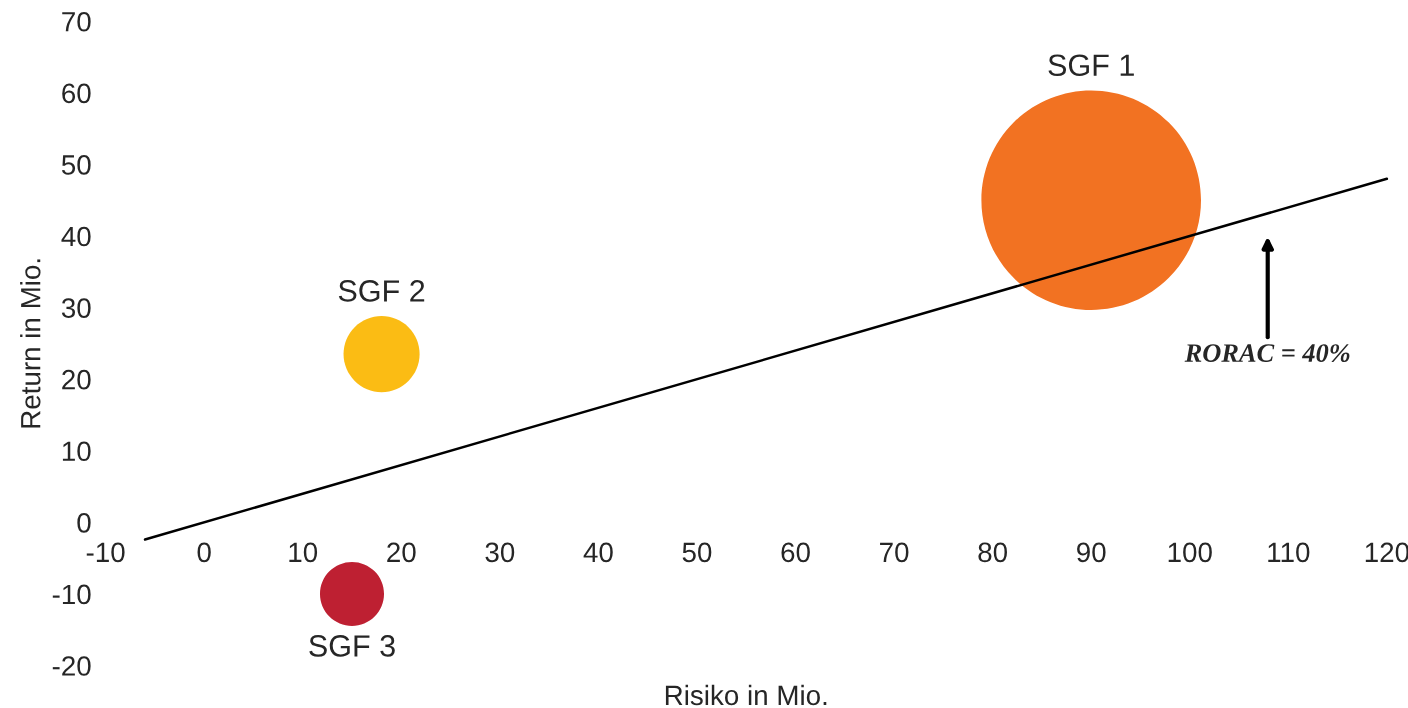  Describe the element at coordinates (992, 552) in the screenshot. I see `x-tick-label: 80` at that location.